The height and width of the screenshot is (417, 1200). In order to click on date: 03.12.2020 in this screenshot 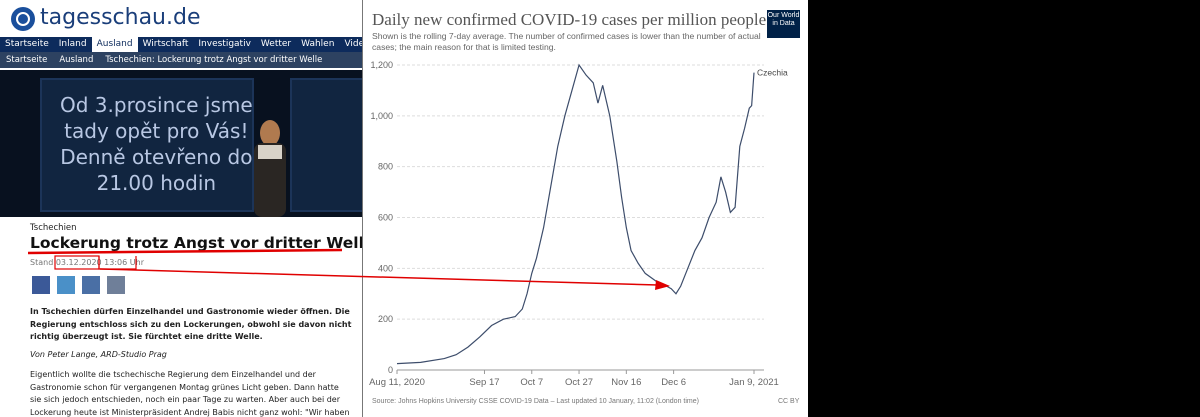, I will do `click(78, 262)`.